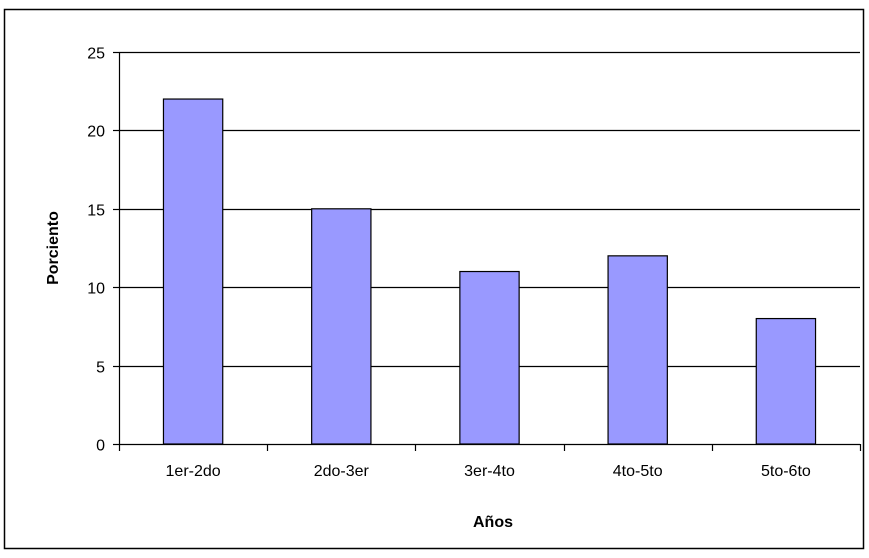 The height and width of the screenshot is (558, 869). What do you see at coordinates (96, 54) in the screenshot?
I see `y-tick-label: 25` at bounding box center [96, 54].